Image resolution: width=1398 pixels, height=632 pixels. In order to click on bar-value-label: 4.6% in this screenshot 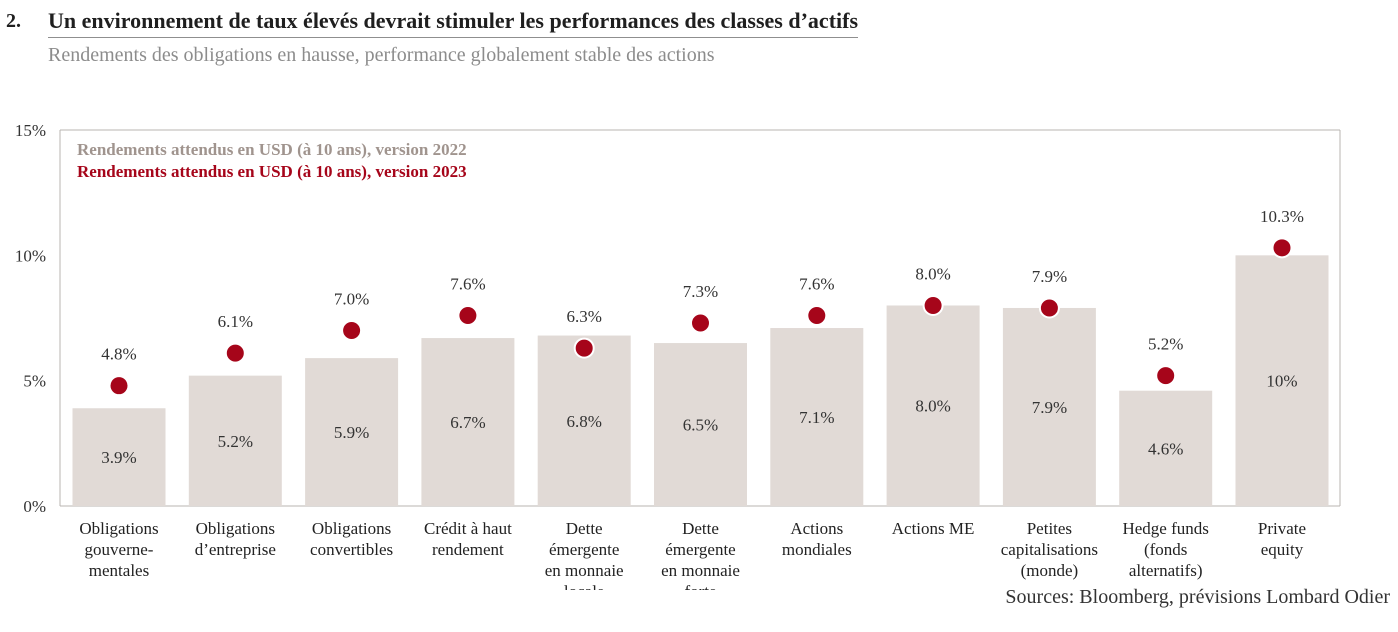, I will do `click(1165, 448)`.